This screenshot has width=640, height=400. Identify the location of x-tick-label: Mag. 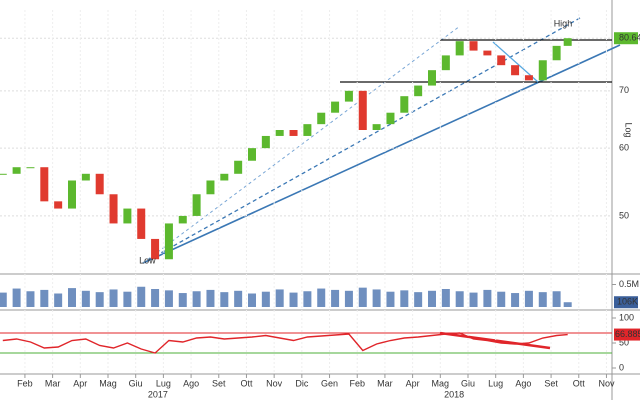
(441, 383).